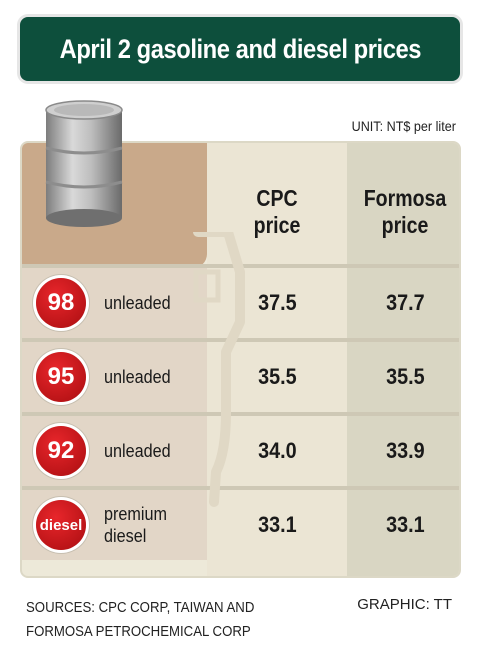  I want to click on formosa-price: 37.7, so click(405, 302).